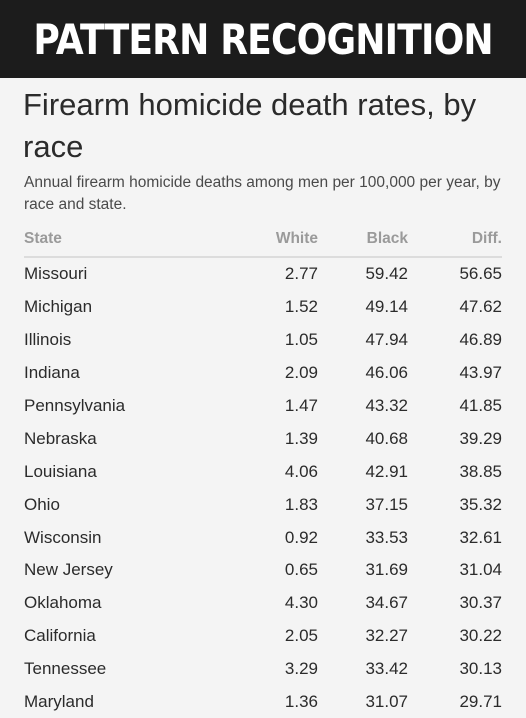  What do you see at coordinates (65, 669) in the screenshot?
I see `state-cell: Tennessee` at bounding box center [65, 669].